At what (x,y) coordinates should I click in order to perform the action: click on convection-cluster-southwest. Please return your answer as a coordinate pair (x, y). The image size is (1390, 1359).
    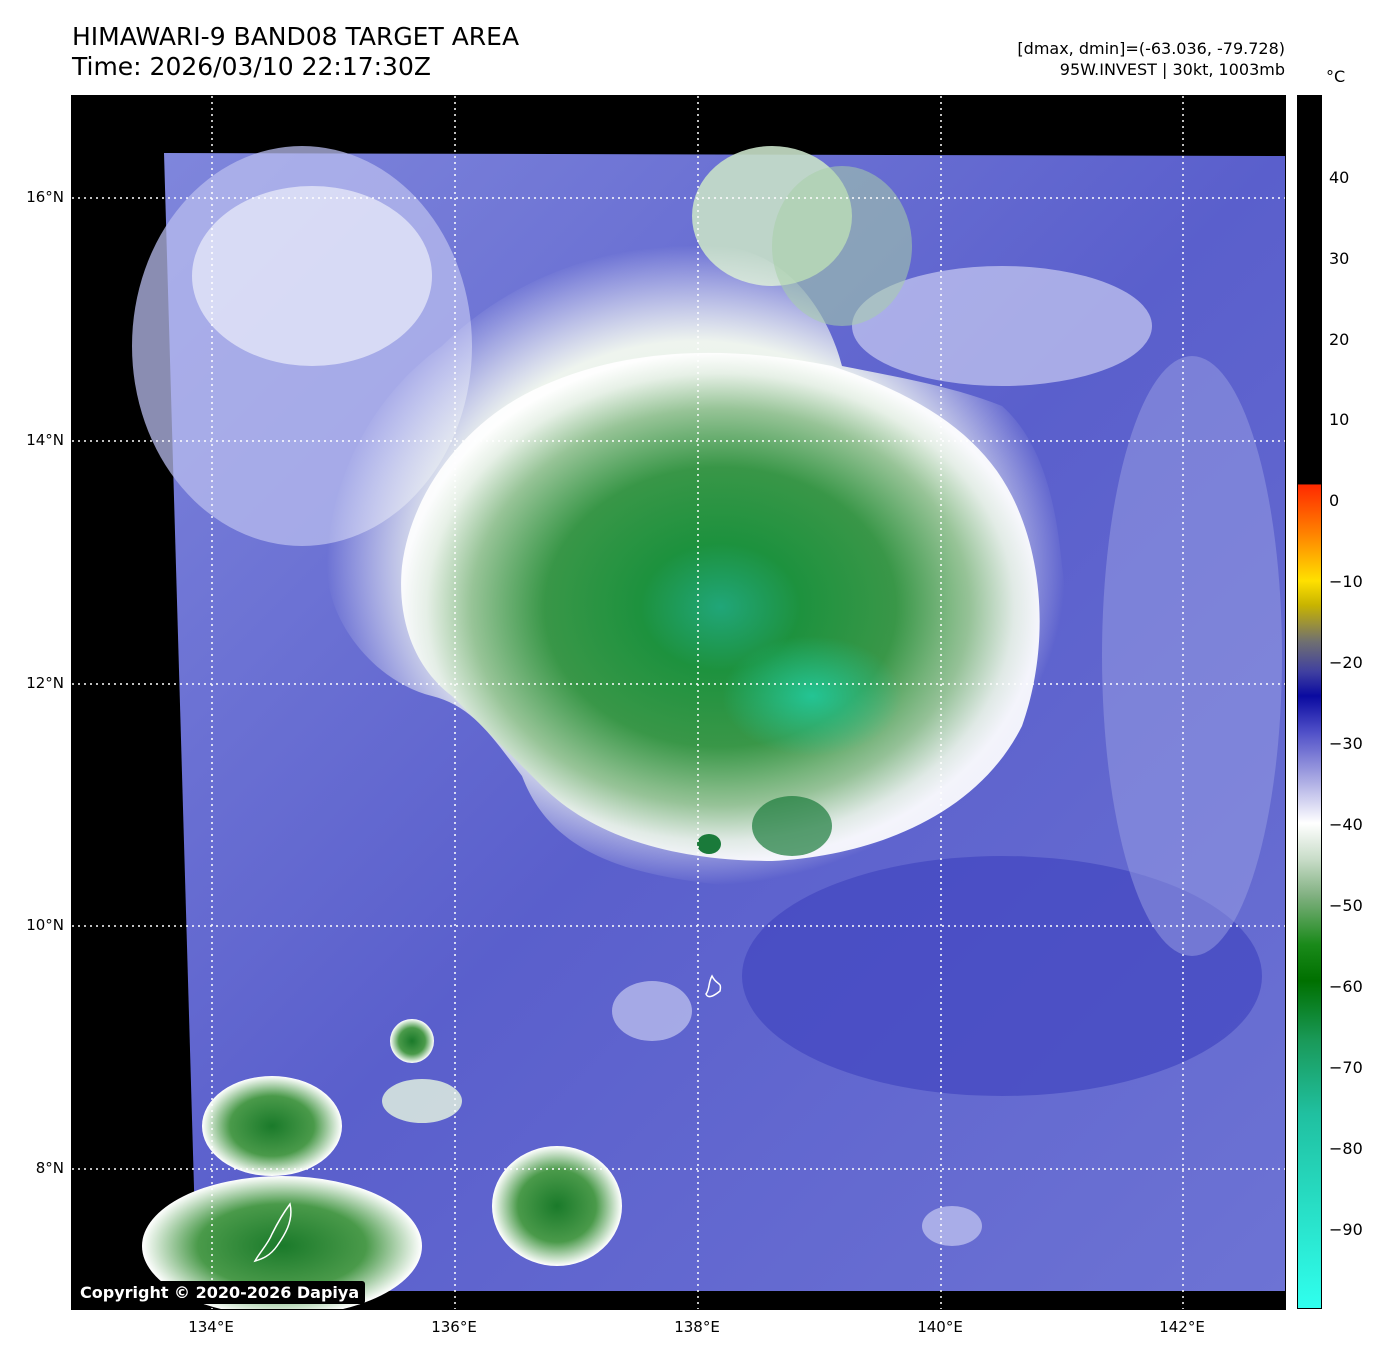
    Looking at the image, I should click on (282, 1242).